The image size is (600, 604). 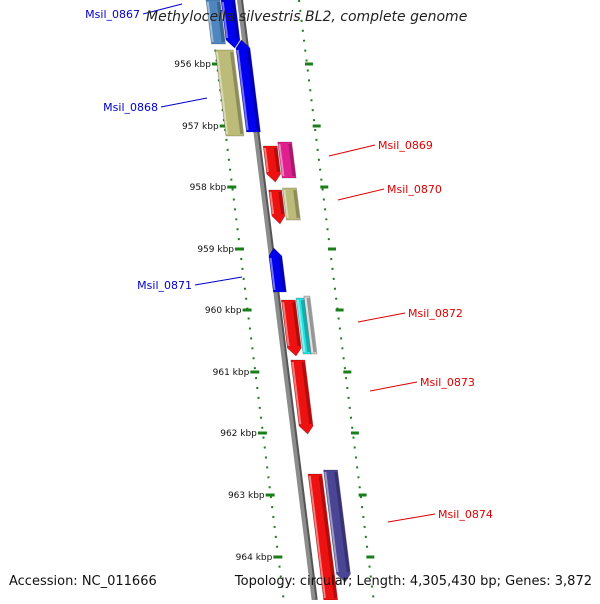 What do you see at coordinates (266, 160) in the screenshot?
I see `gene-msil-0869-highlight` at bounding box center [266, 160].